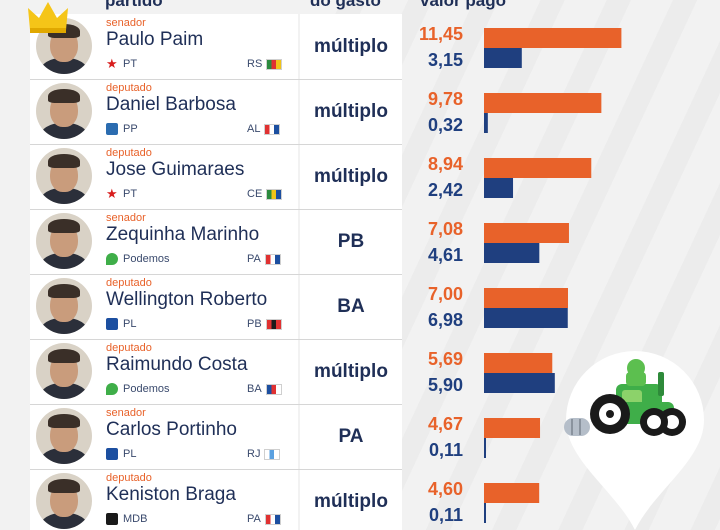 This screenshot has width=720, height=530. Describe the element at coordinates (445, 359) in the screenshot. I see `value-empenhado: 5,69` at that location.